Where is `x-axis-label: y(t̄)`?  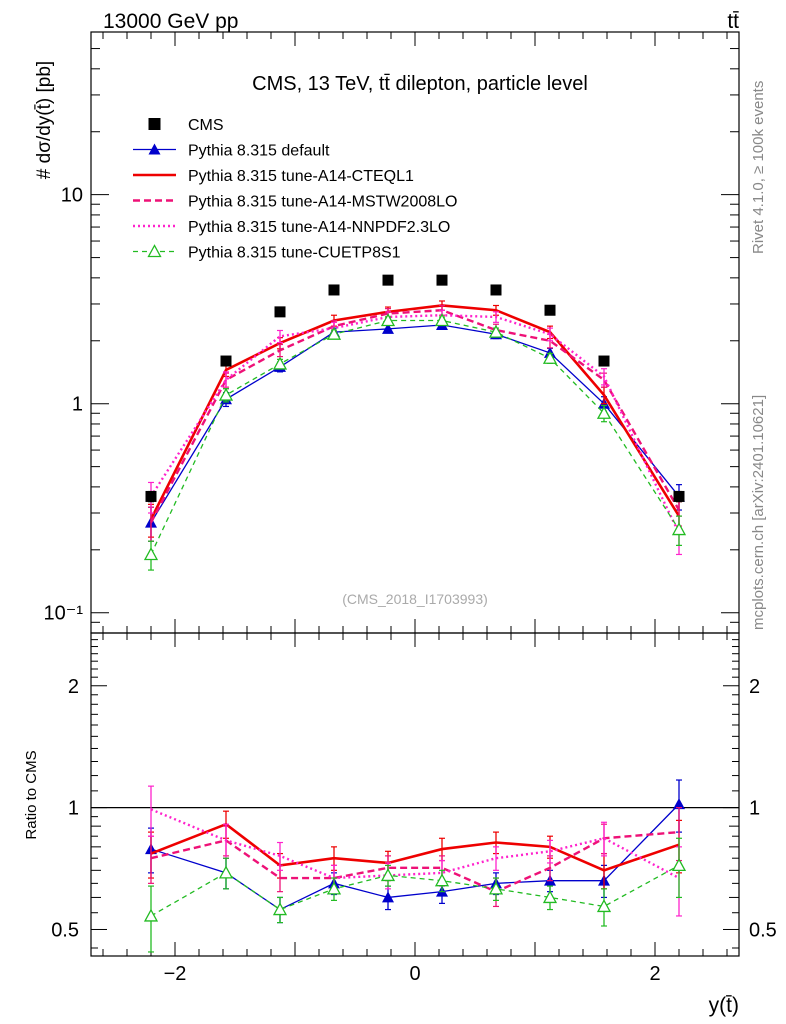
x-axis-label: y(t̄) is located at coordinates (724, 1005).